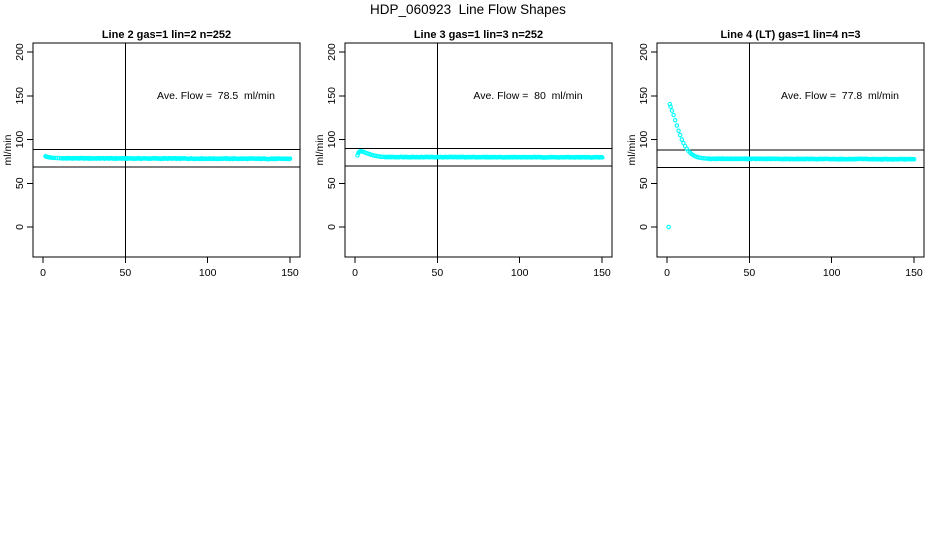 This screenshot has width=936, height=540. I want to click on panel3-title: Line 4 (LT) gas=1 lin=4 n=3, so click(790, 35).